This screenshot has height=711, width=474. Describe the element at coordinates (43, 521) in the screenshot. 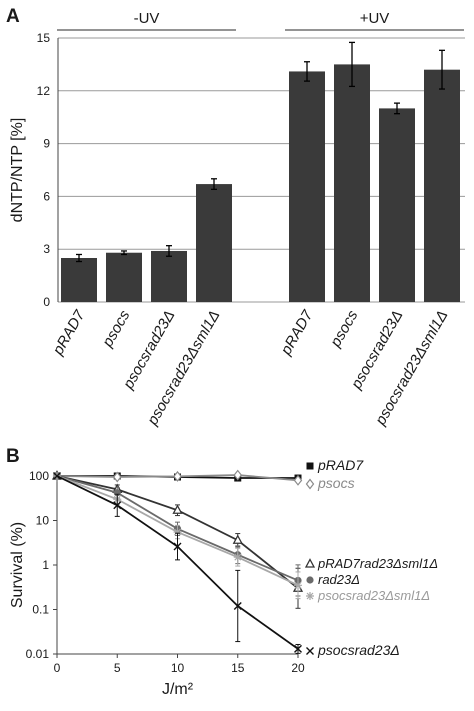

I see `y-tick-label: 10` at that location.